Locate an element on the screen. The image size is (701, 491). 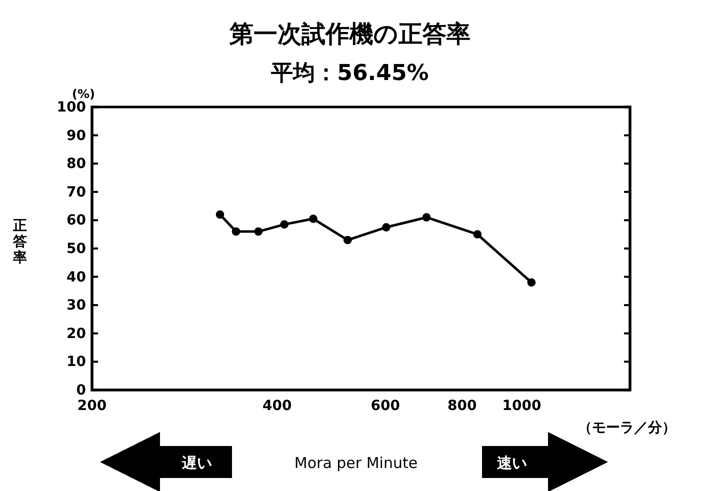
y-tick-label: 90 is located at coordinates (76, 136).